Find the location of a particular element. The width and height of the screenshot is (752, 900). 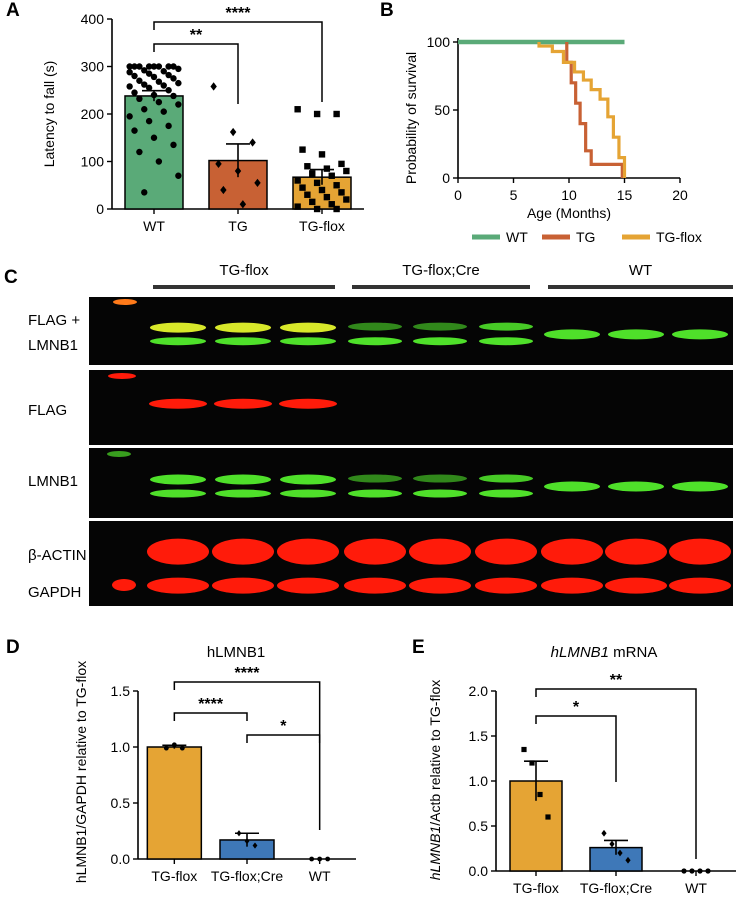

x-axis-title: Age (Months) is located at coordinates (569, 213).